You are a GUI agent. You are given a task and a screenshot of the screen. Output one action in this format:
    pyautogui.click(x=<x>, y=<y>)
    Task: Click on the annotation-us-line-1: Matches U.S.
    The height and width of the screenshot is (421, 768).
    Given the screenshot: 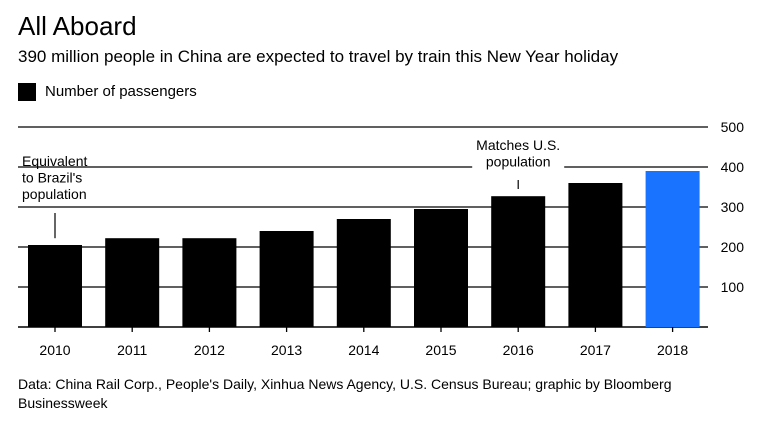 What is the action you would take?
    pyautogui.click(x=518, y=145)
    